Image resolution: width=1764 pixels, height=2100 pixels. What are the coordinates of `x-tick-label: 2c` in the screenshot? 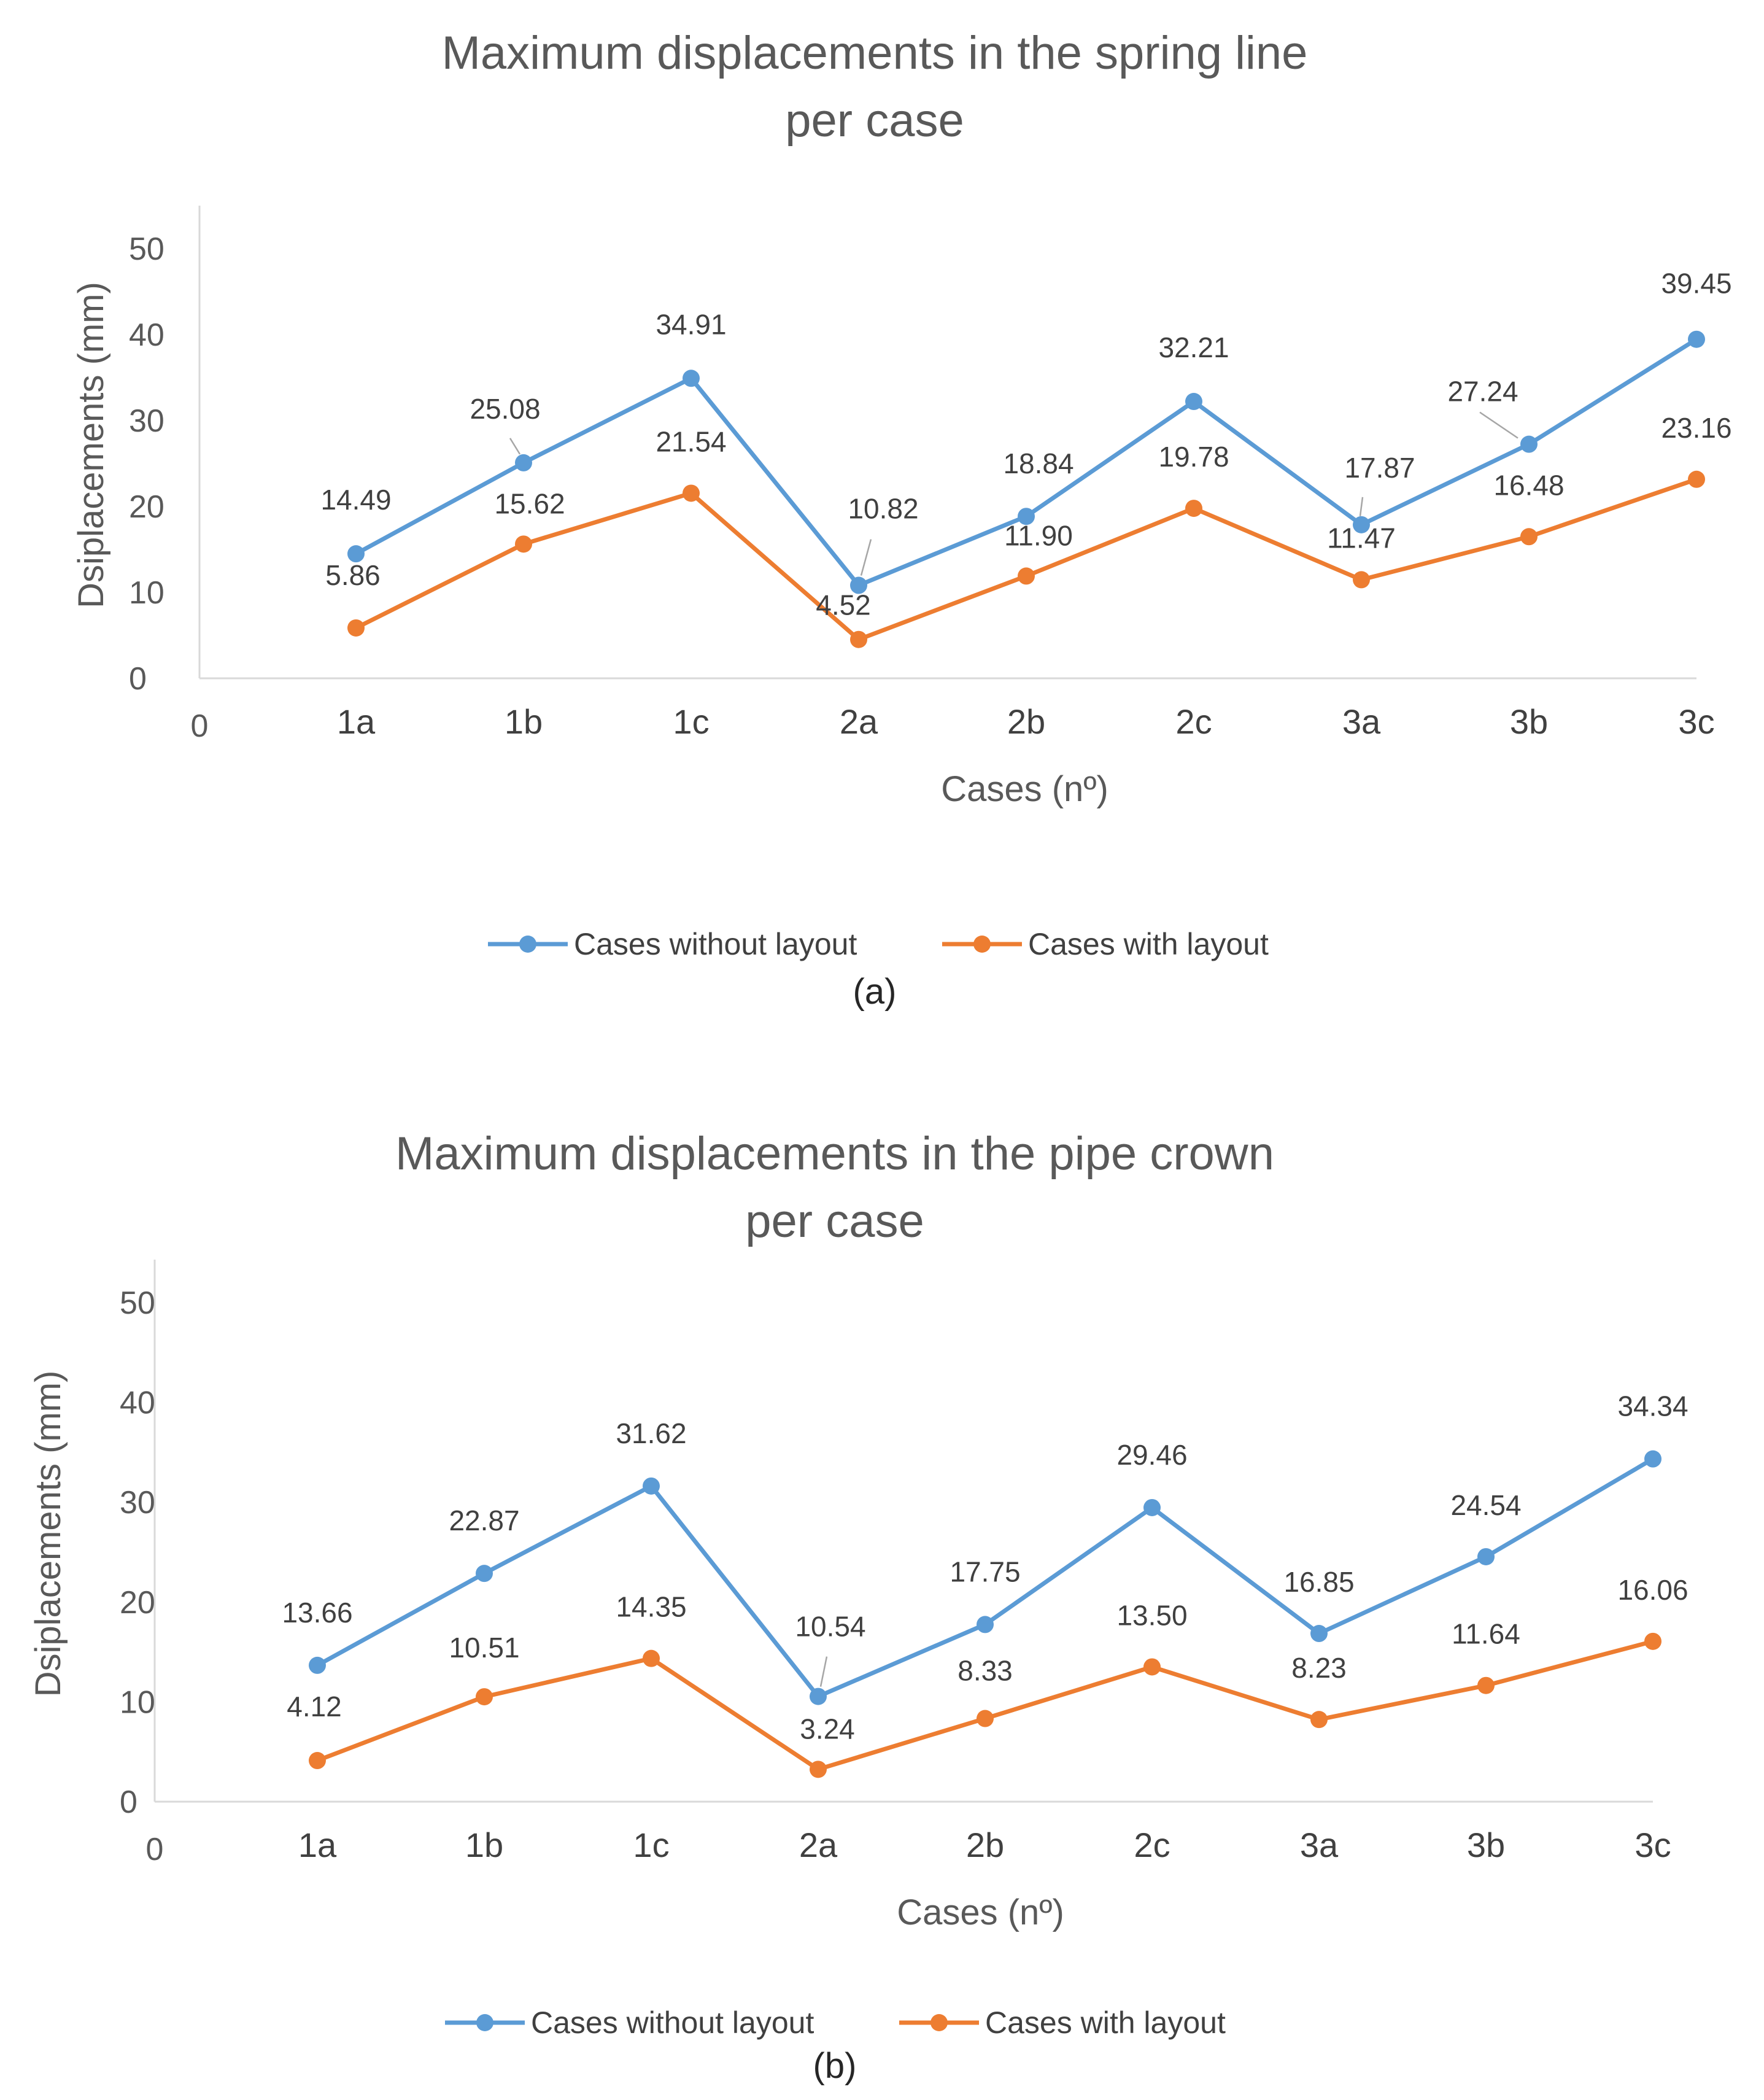 It's located at (1152, 1845).